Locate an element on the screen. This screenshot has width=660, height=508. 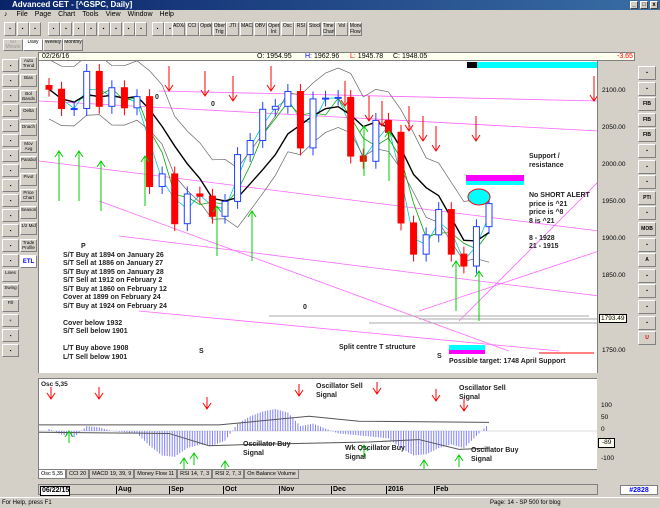
study-button-openint: Open Int is located at coordinates (274, 29).